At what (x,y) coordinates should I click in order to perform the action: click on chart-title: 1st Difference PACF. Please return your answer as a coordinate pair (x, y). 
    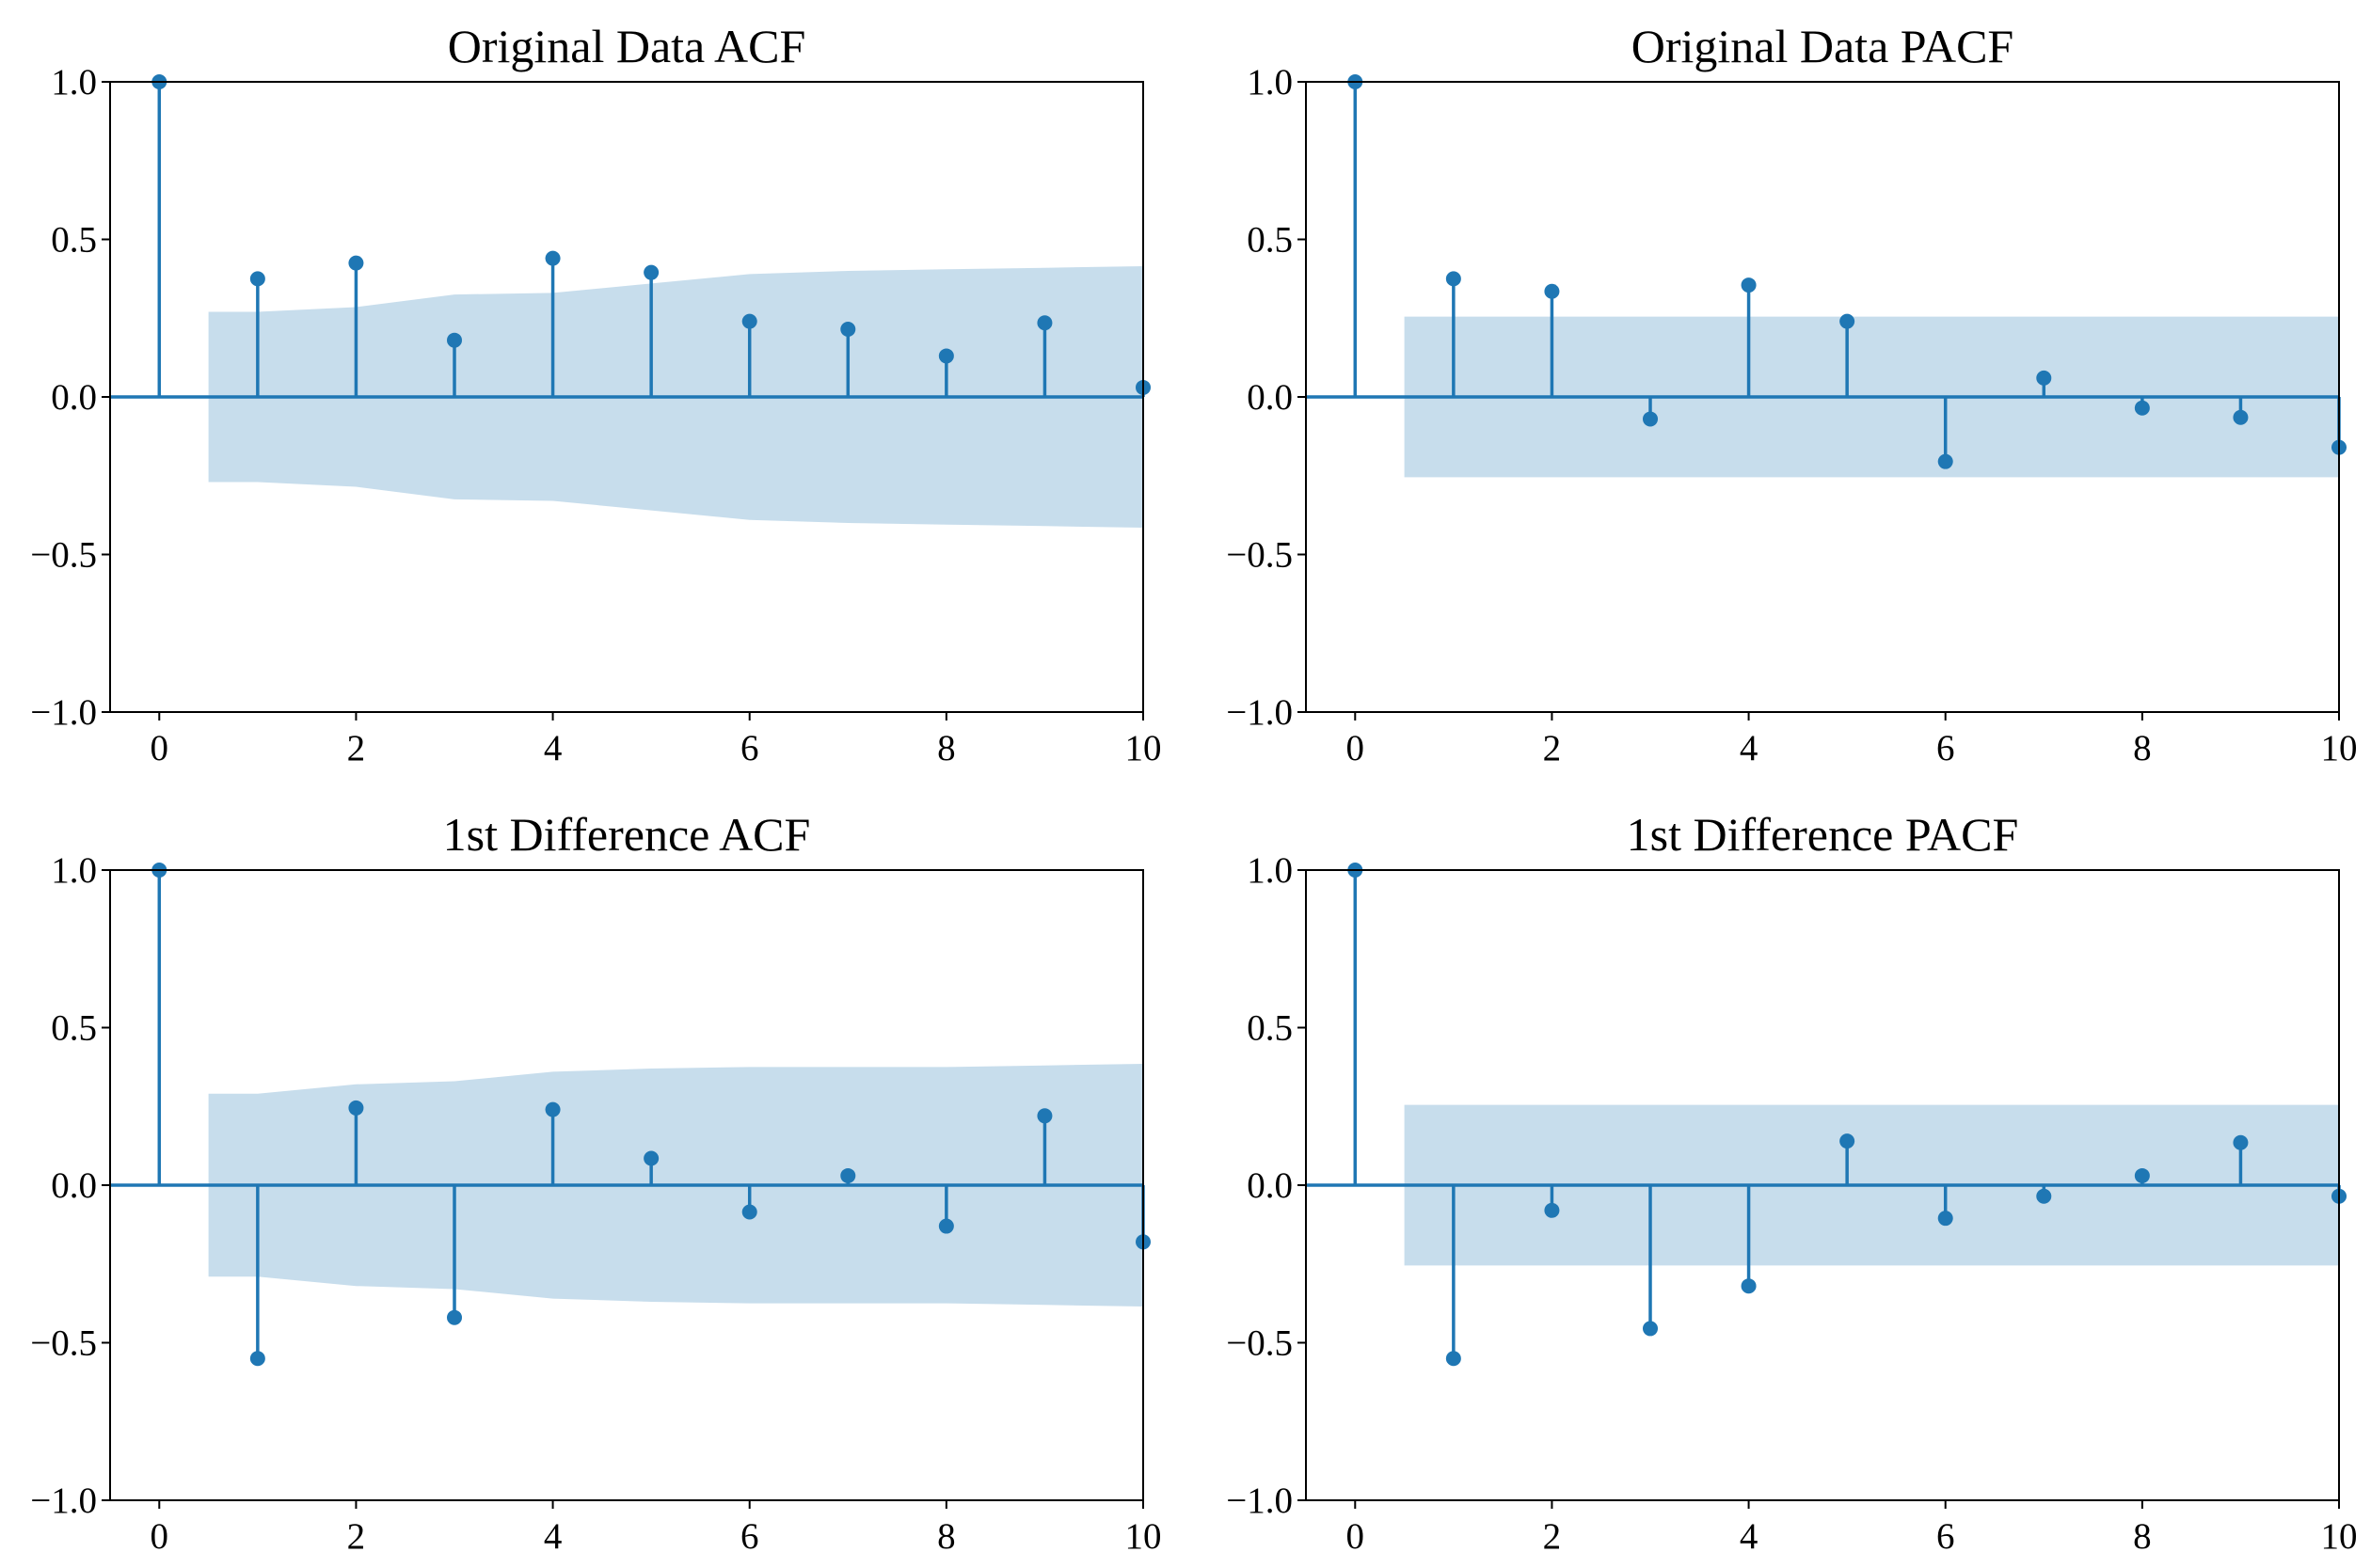
    Looking at the image, I should click on (1823, 834).